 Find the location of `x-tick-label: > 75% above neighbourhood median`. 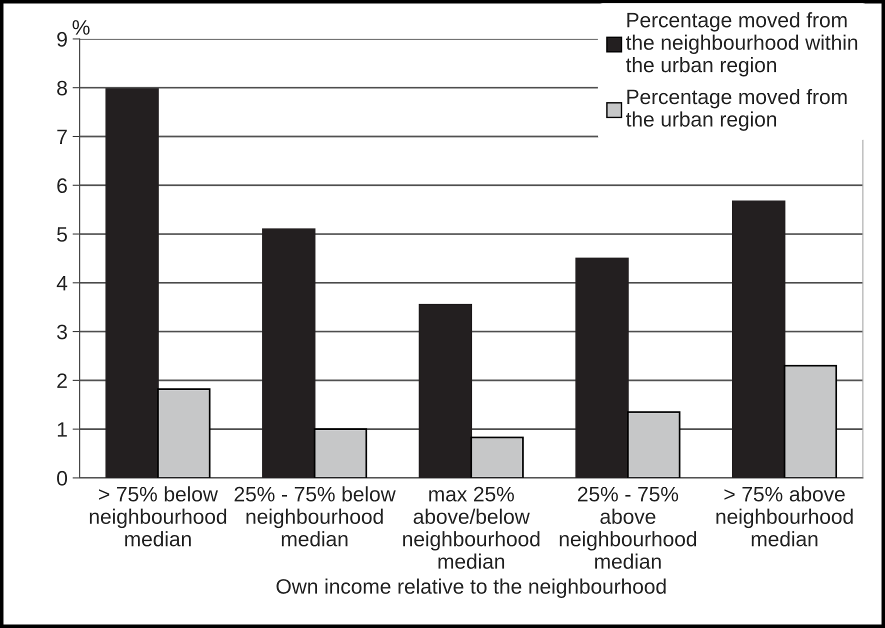

x-tick-label: > 75% above neighbourhood median is located at coordinates (784, 516).